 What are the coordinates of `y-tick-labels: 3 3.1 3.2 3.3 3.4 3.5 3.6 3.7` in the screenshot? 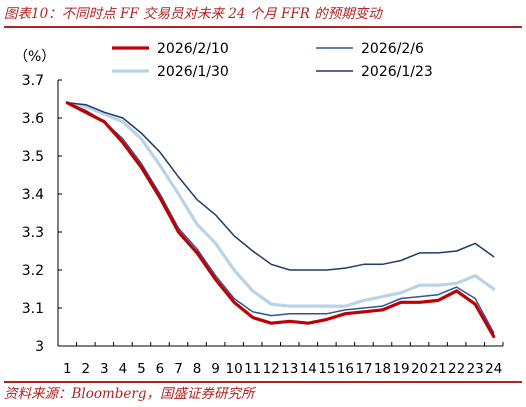 It's located at (42, 214).